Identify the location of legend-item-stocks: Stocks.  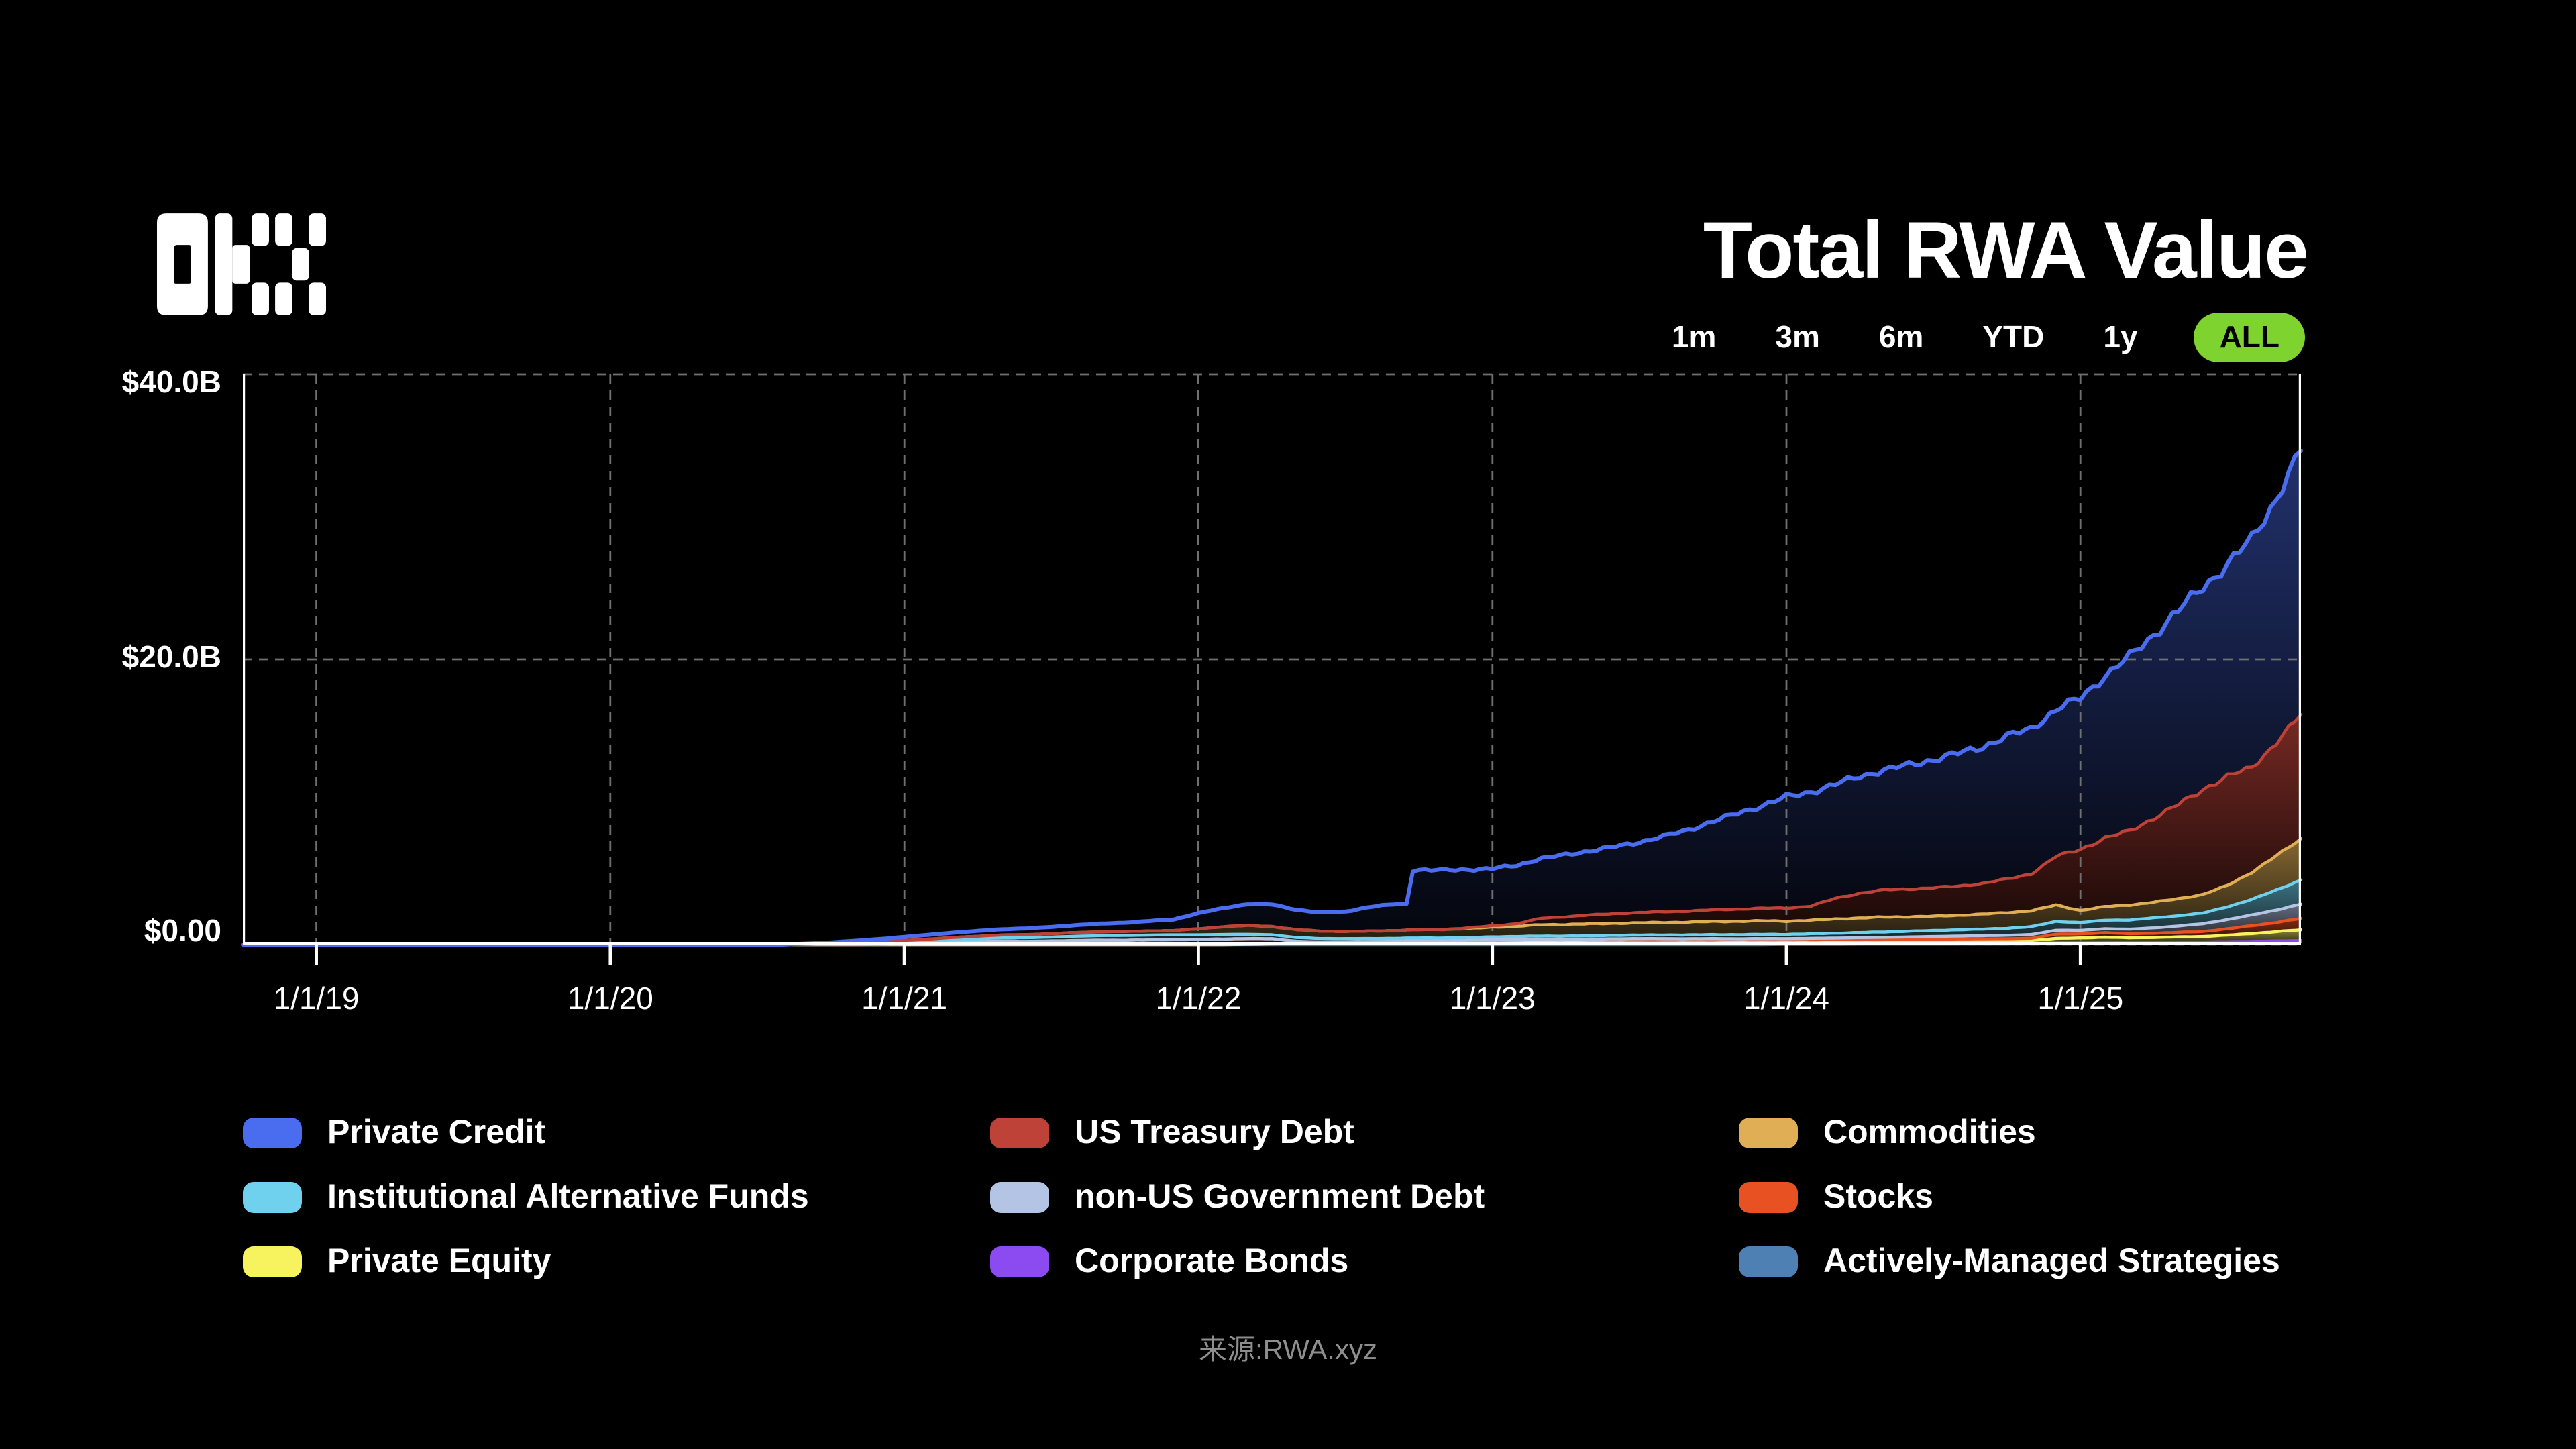
(2009, 1196).